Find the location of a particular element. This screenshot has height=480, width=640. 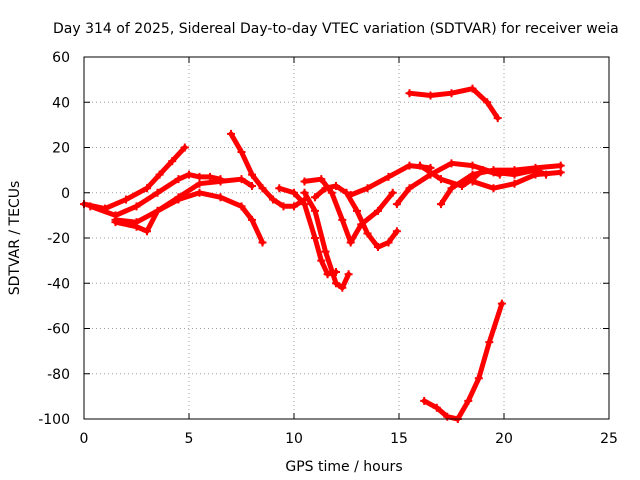

series-sat-g is located at coordinates (326, 240).